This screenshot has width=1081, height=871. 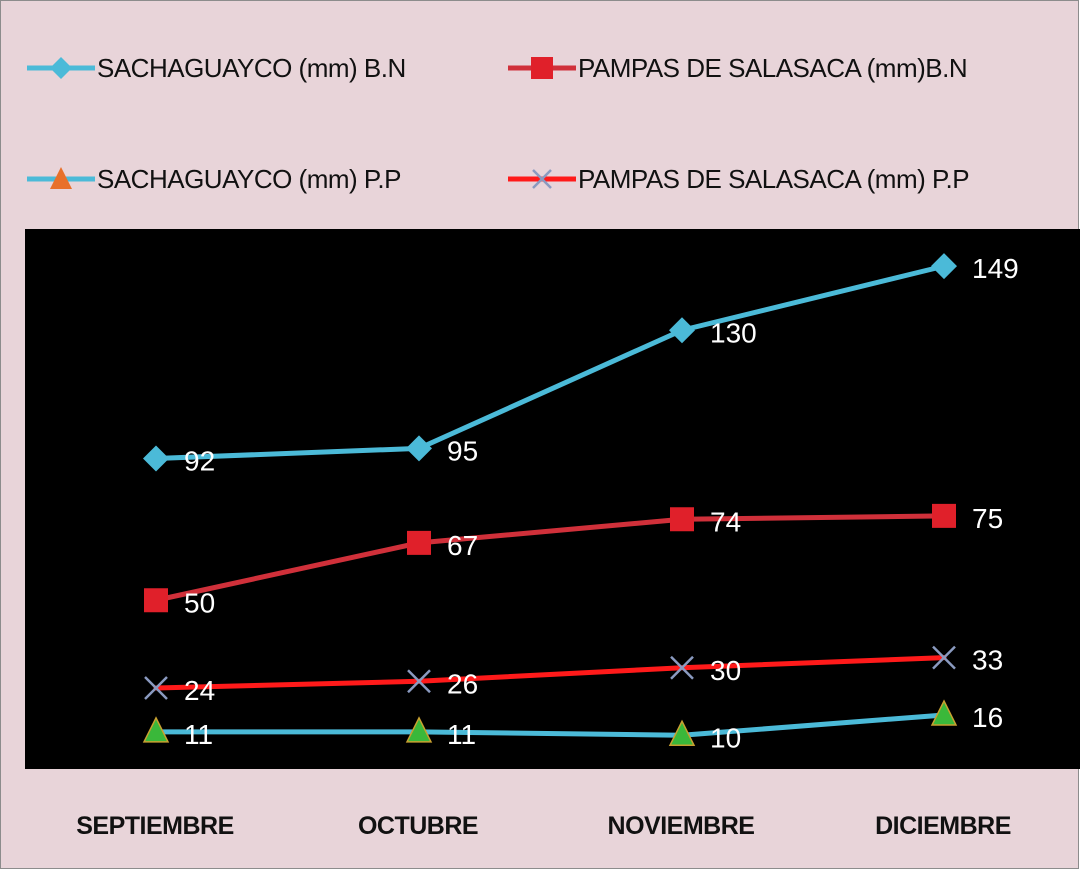 I want to click on series-3: 11 11 10 16, so click(x=572, y=726).